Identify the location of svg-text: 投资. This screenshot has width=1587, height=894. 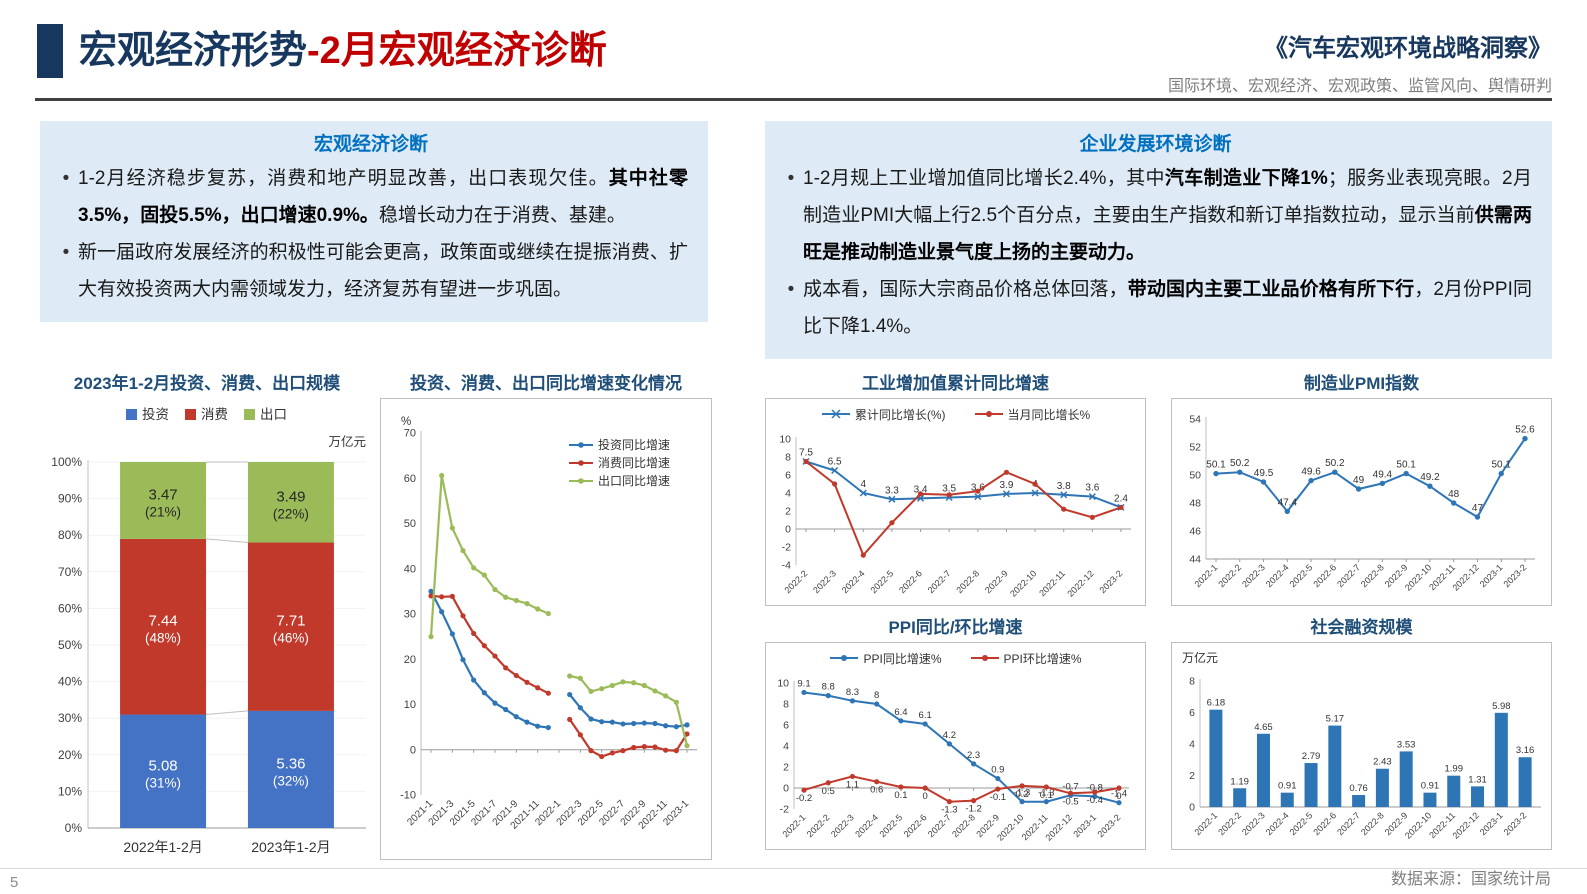
(155, 414).